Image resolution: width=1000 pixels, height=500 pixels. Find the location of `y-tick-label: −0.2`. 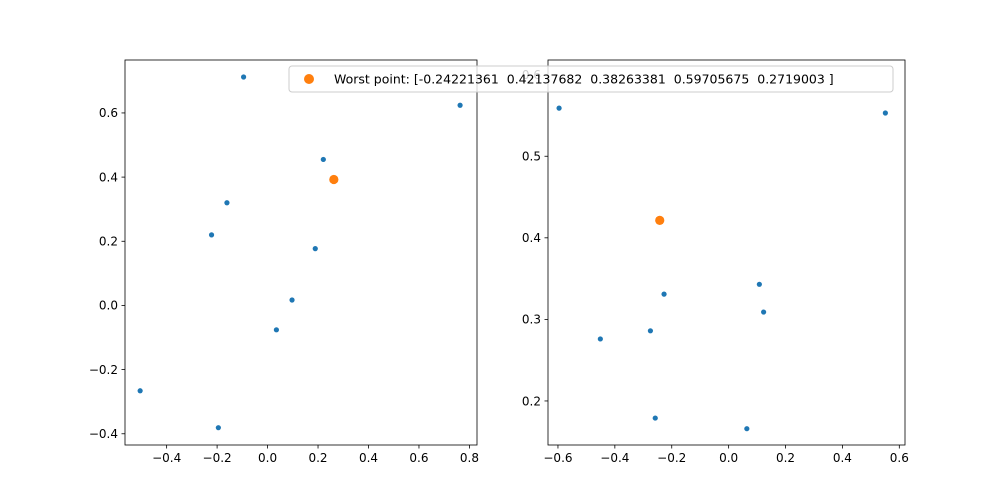

y-tick-label: −0.2 is located at coordinates (103, 370).